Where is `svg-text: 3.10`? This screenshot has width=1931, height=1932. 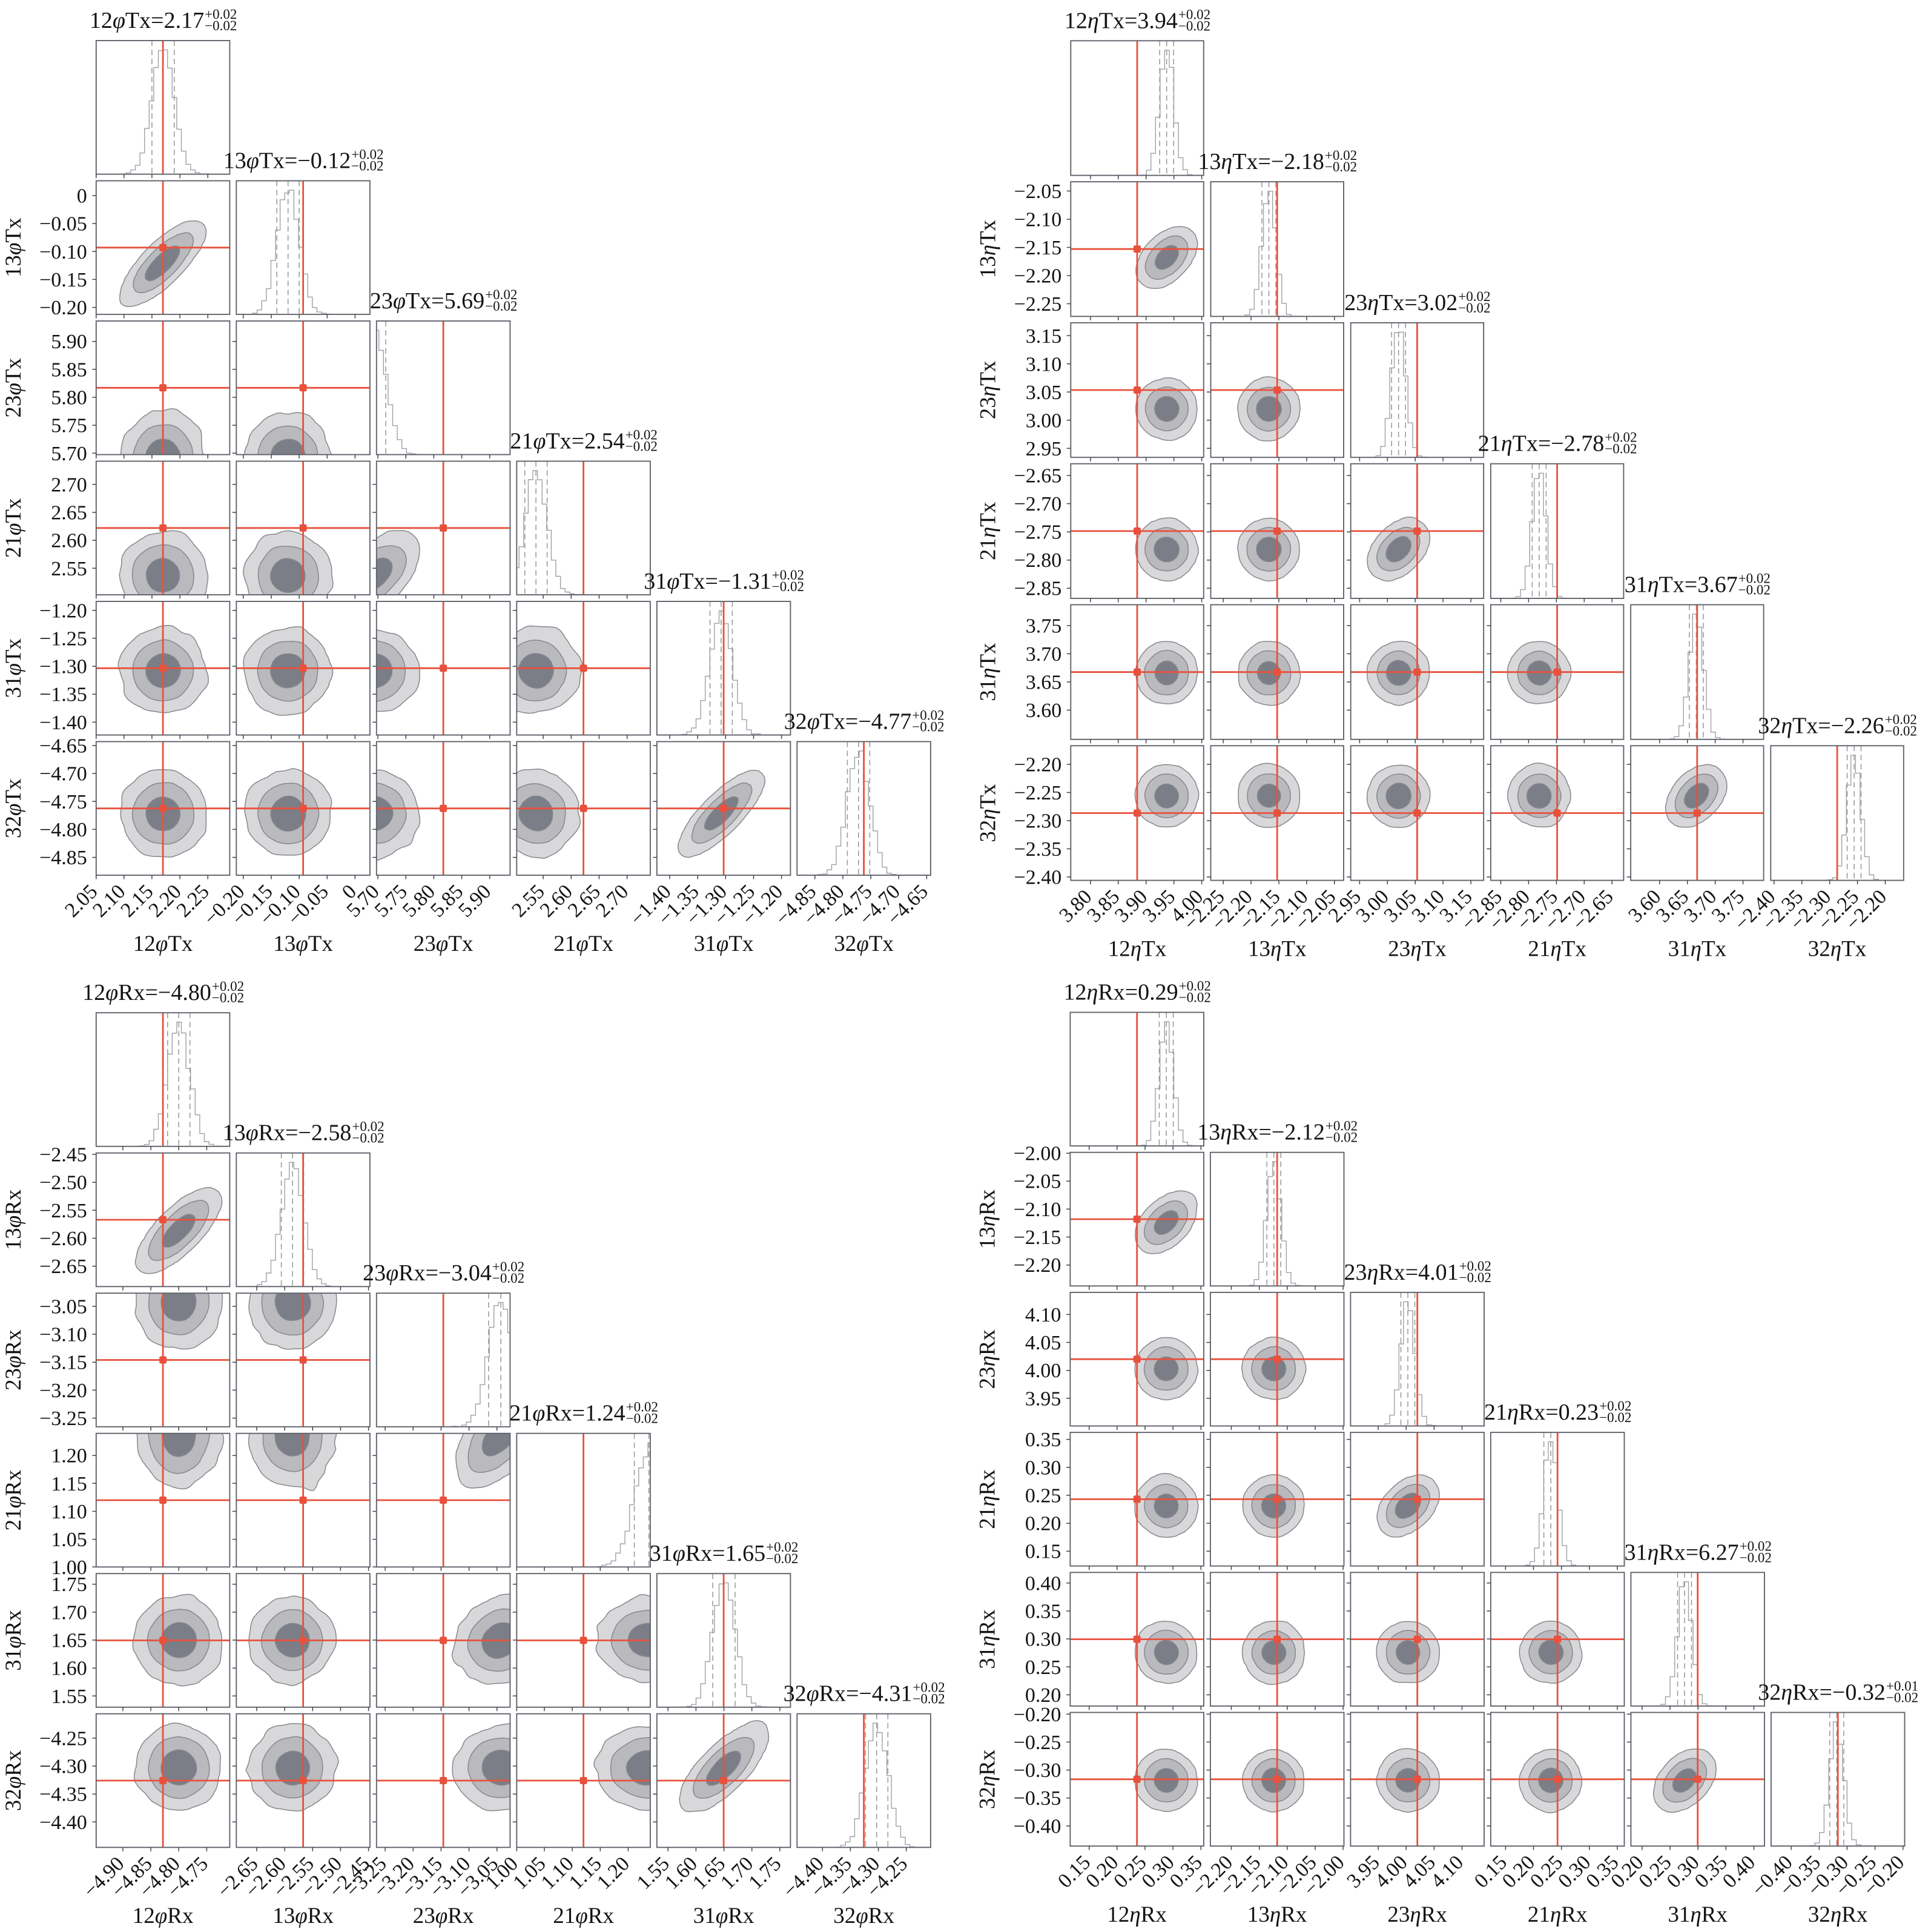 svg-text: 3.10 is located at coordinates (1044, 364).